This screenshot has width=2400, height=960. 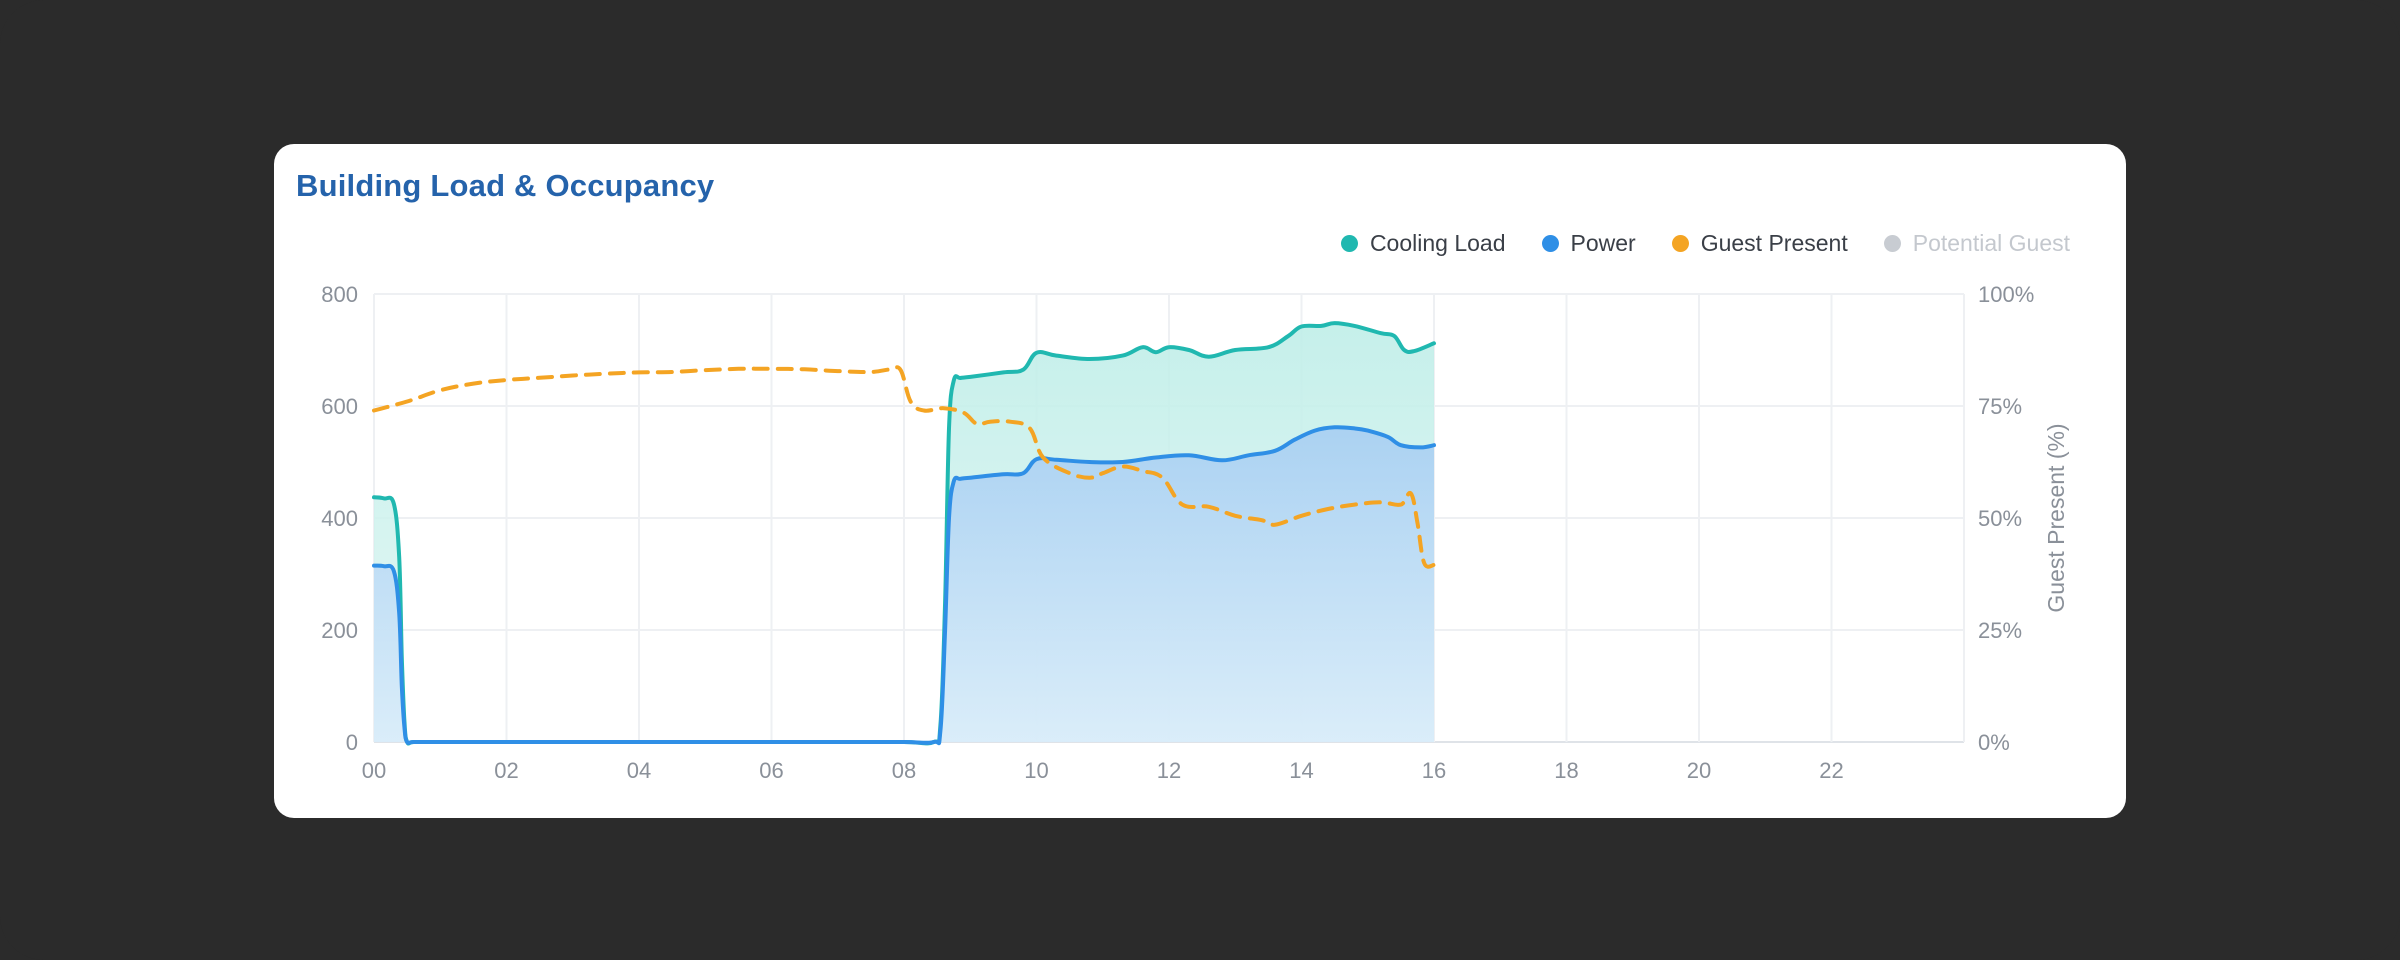 What do you see at coordinates (771, 770) in the screenshot?
I see `x-tick-label: 06` at bounding box center [771, 770].